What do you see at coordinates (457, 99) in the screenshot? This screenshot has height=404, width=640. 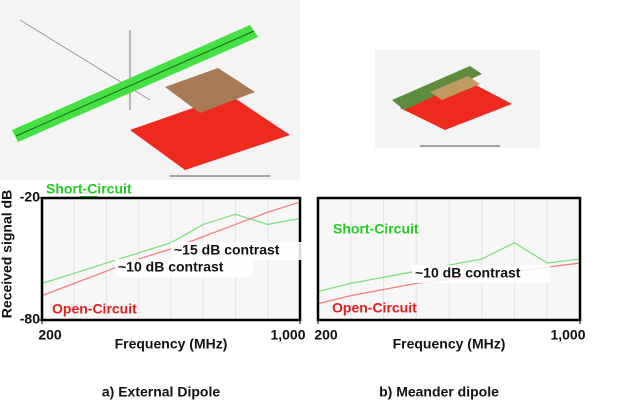 I see `render-meander-dipole` at bounding box center [457, 99].